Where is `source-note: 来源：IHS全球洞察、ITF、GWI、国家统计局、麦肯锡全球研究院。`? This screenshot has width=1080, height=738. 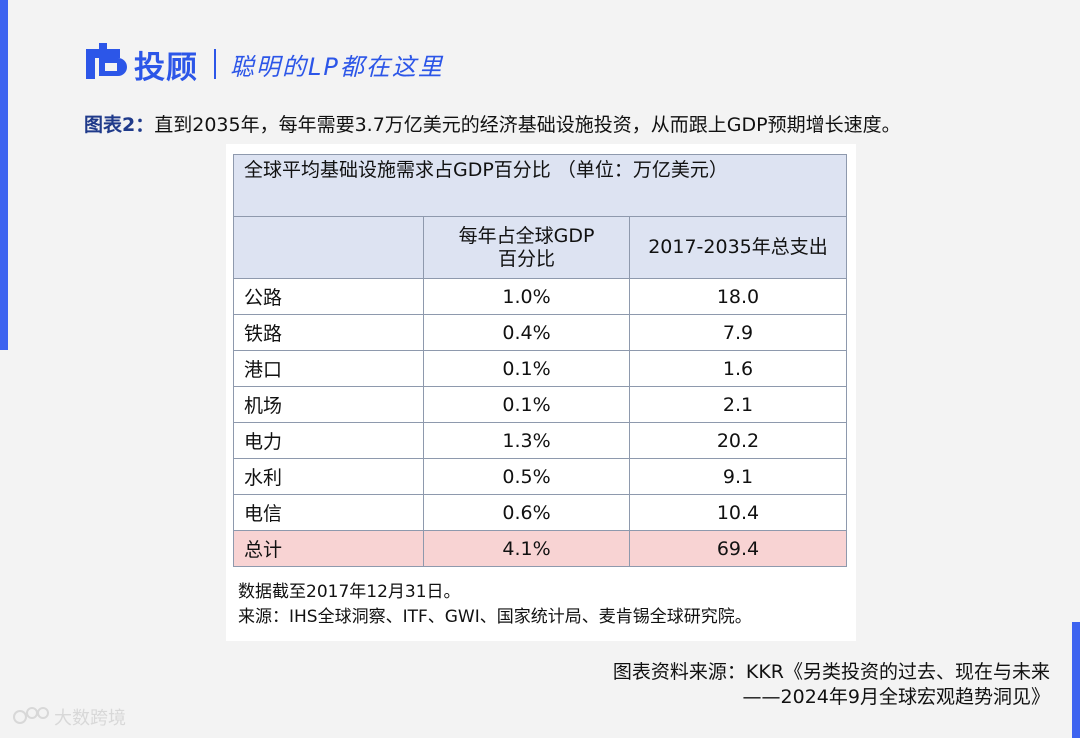 source-note: 来源：IHS全球洞察、ITF、GWI、国家统计局、麦肯锡全球研究院。 is located at coordinates (495, 617).